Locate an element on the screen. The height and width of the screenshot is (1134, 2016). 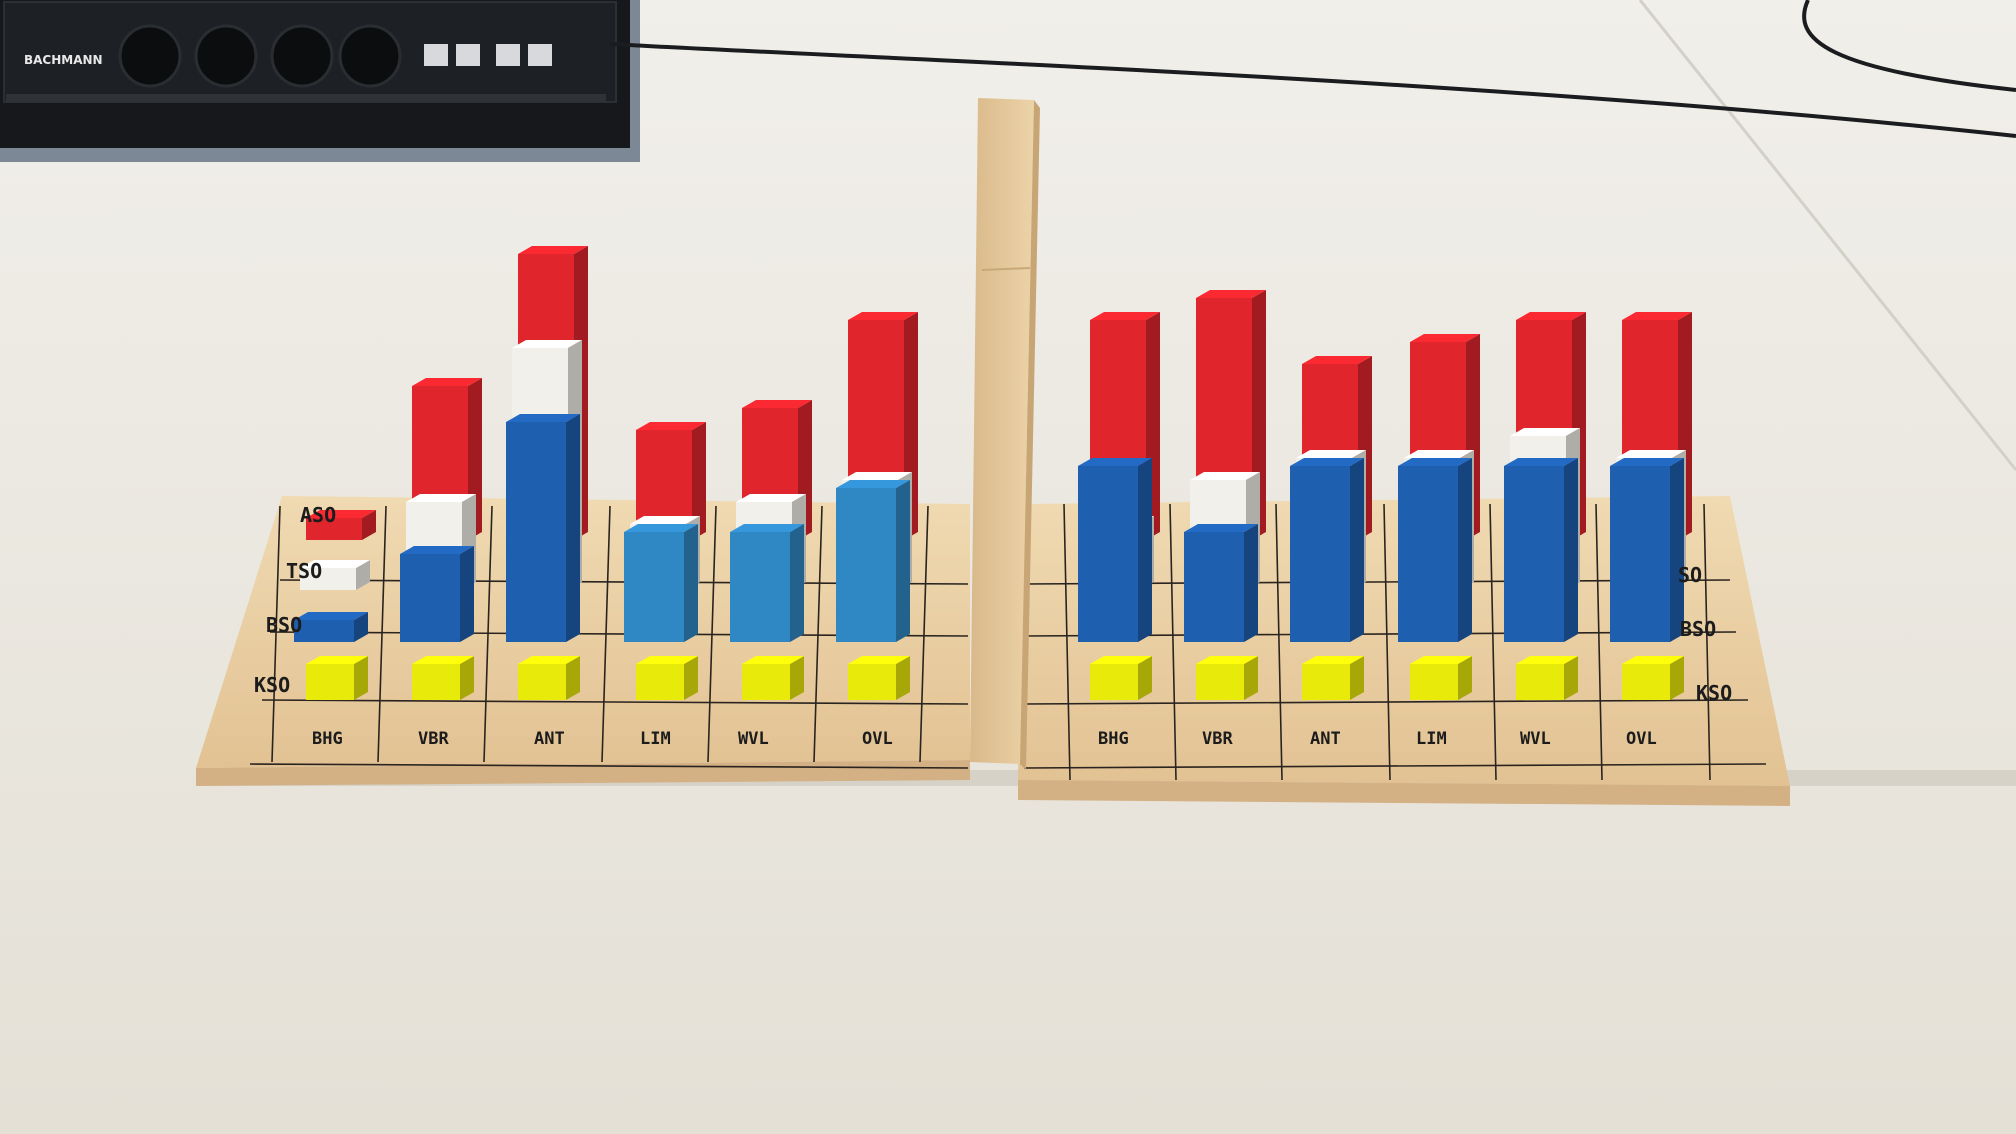
right-col-label: OVL is located at coordinates (1641, 739).